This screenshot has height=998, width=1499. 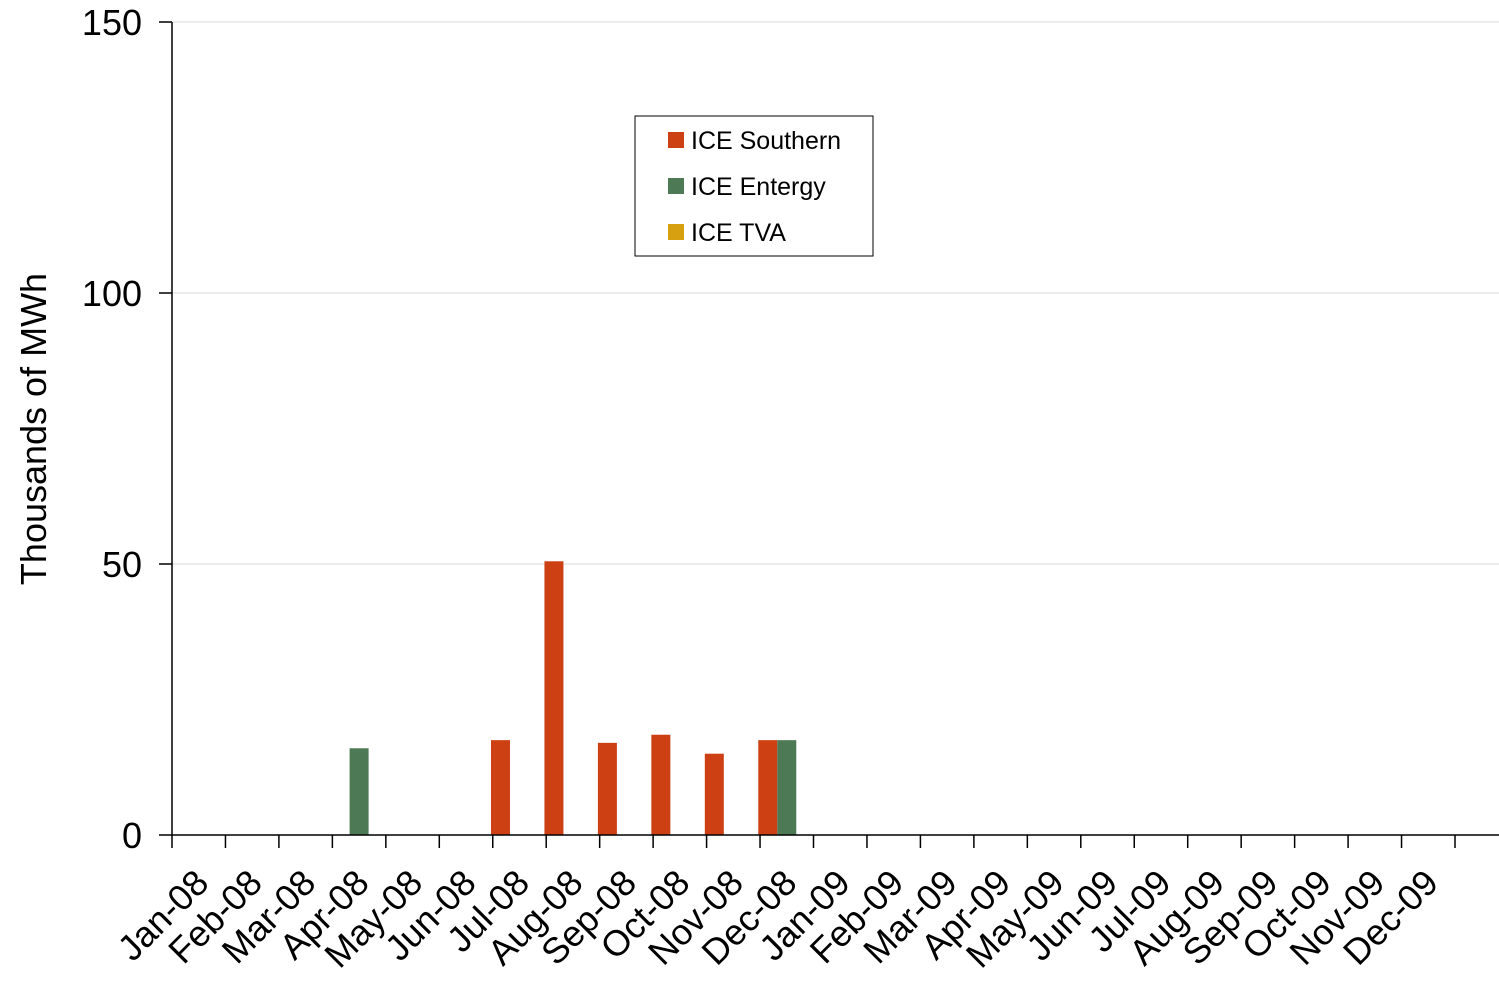 What do you see at coordinates (33, 429) in the screenshot?
I see `y-axis-label: Thousands of MWh` at bounding box center [33, 429].